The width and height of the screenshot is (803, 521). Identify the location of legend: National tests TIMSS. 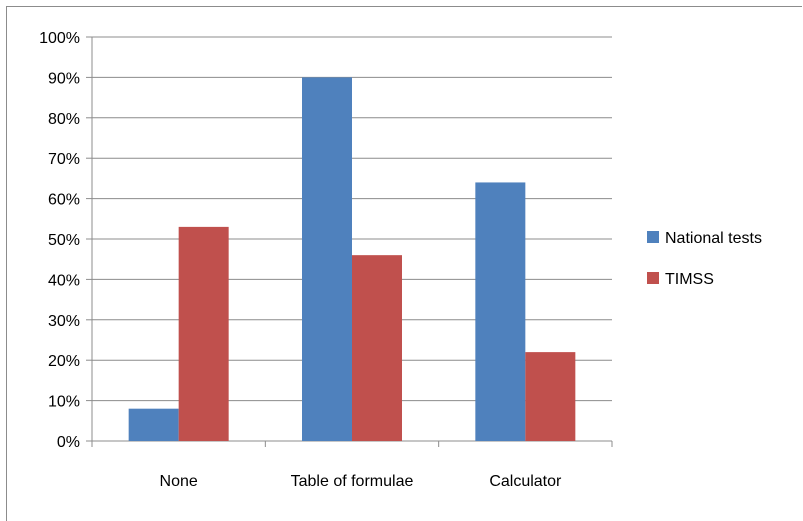
(704, 259).